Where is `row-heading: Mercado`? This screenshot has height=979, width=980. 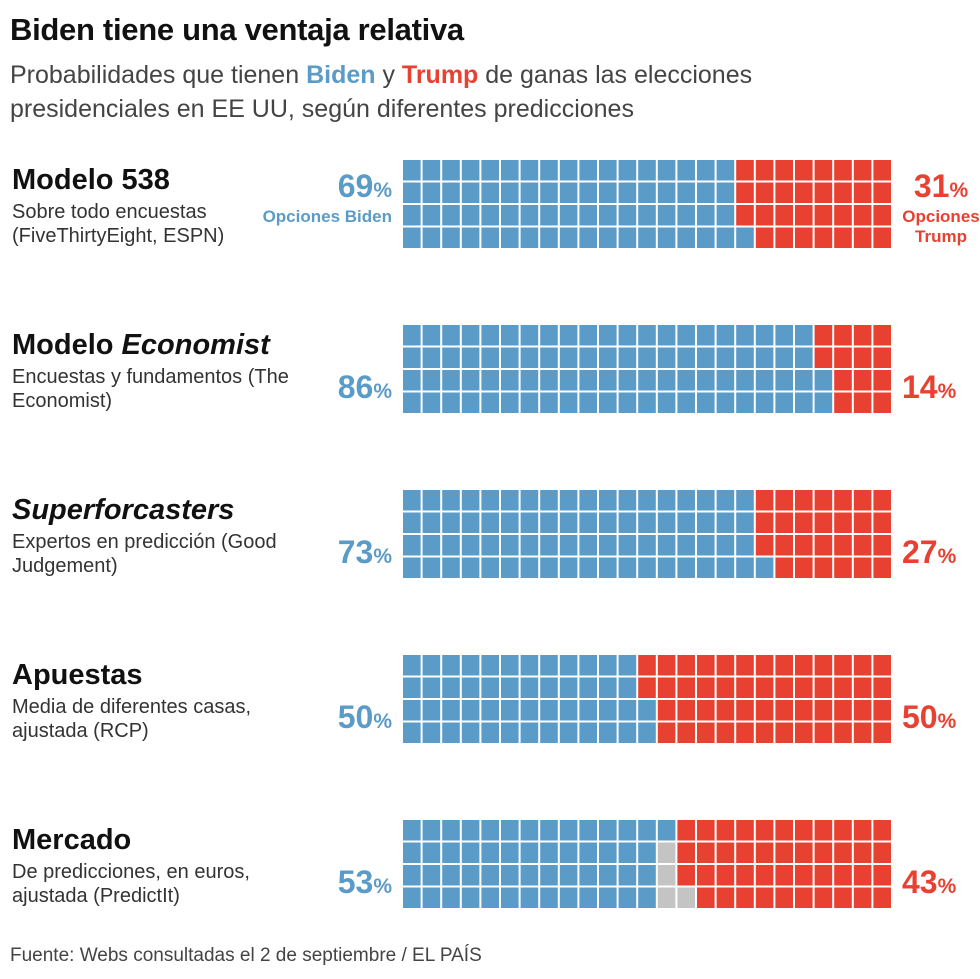
row-heading: Mercado is located at coordinates (71, 840).